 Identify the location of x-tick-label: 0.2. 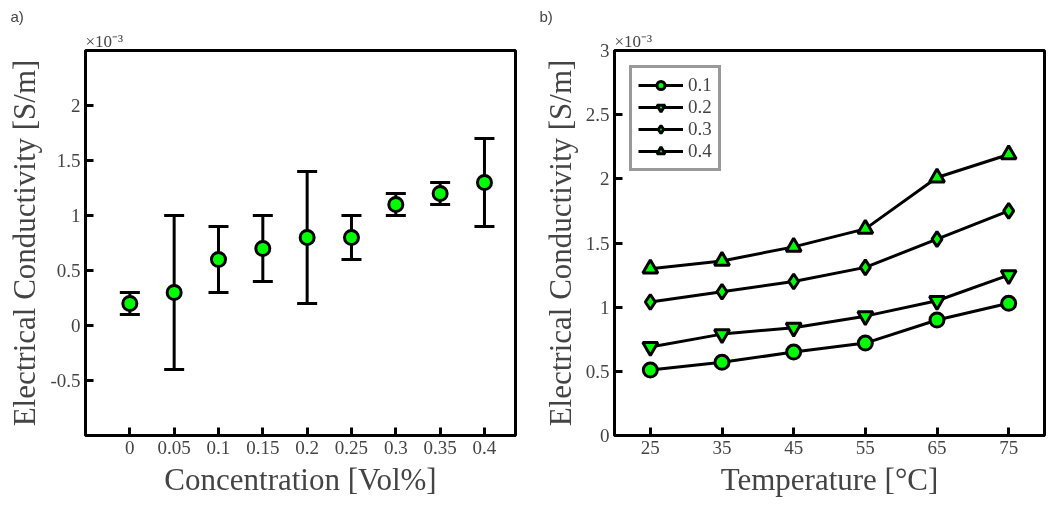
(307, 447).